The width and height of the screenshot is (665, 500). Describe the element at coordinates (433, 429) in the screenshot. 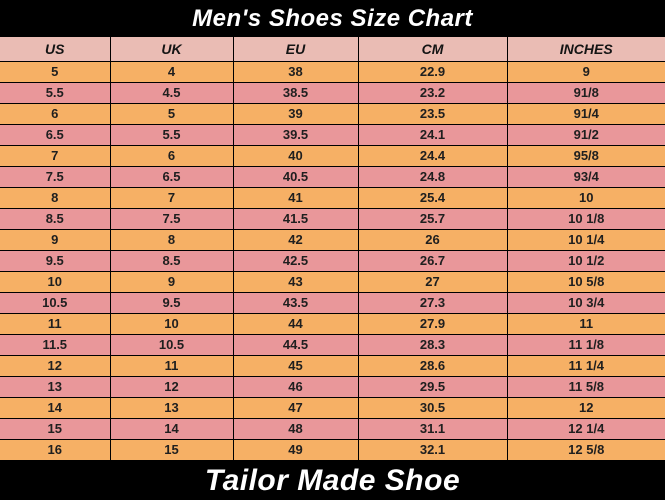

I see `cell-cm: 31.1` at that location.